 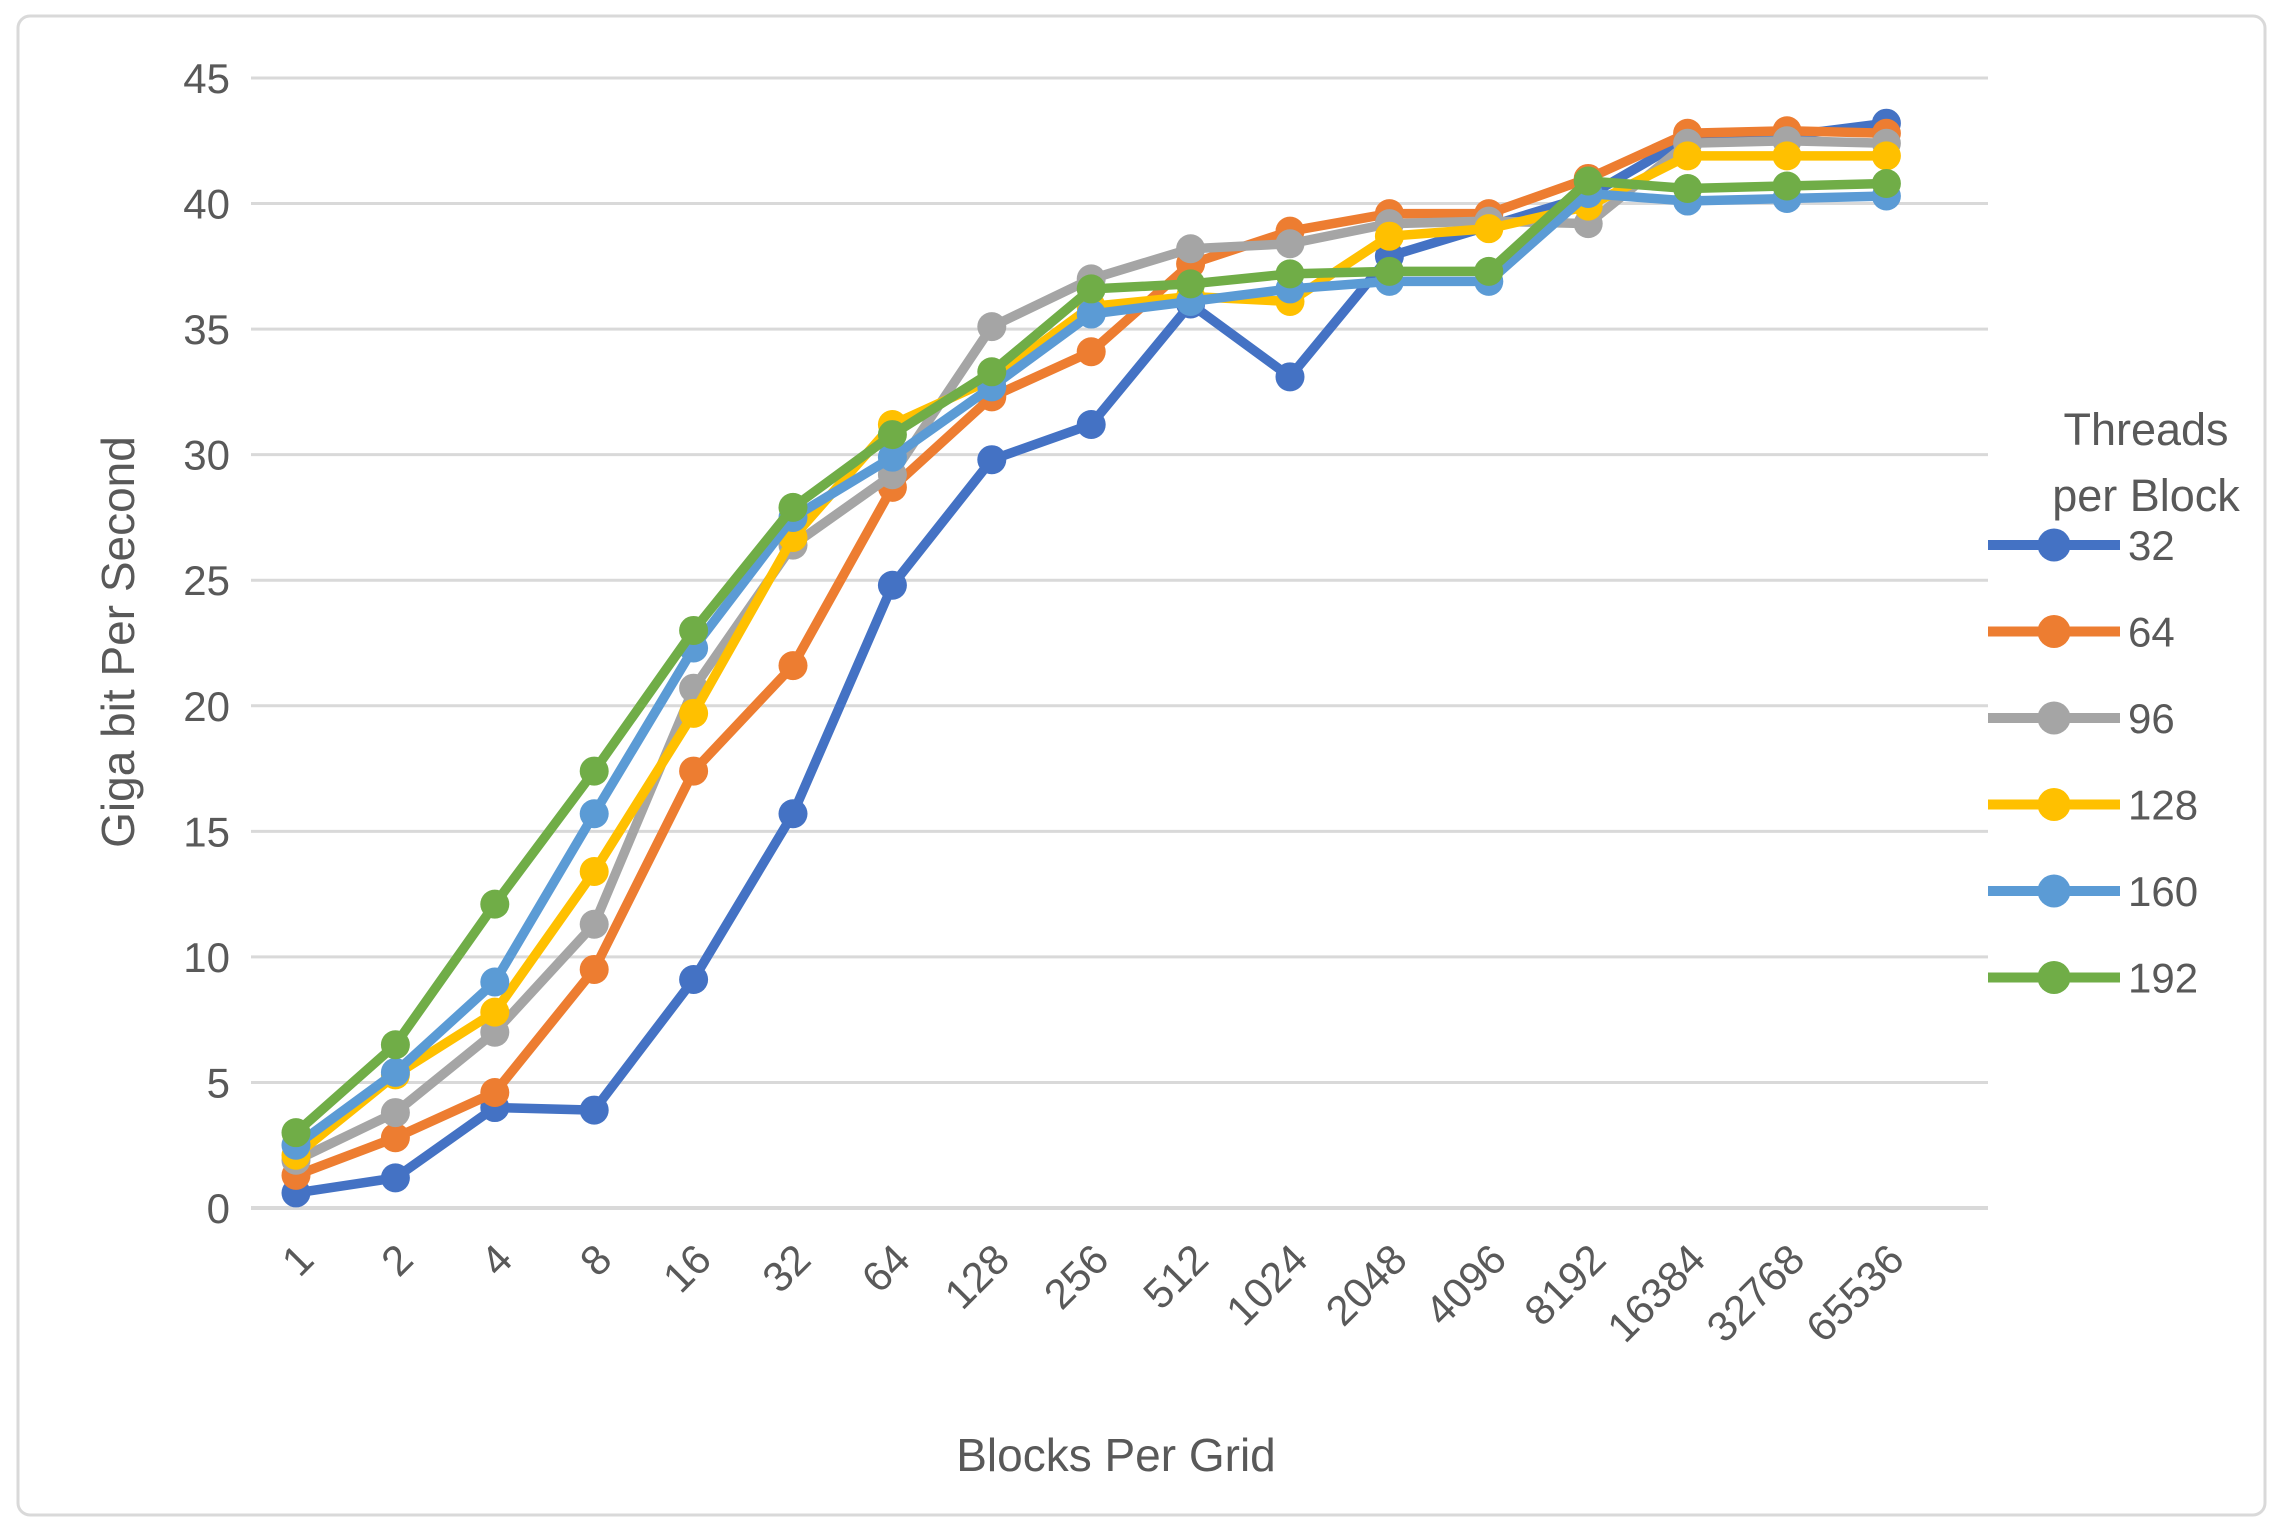 What do you see at coordinates (2093, 762) in the screenshot?
I see `legend: 32 64 96 128 160 192` at bounding box center [2093, 762].